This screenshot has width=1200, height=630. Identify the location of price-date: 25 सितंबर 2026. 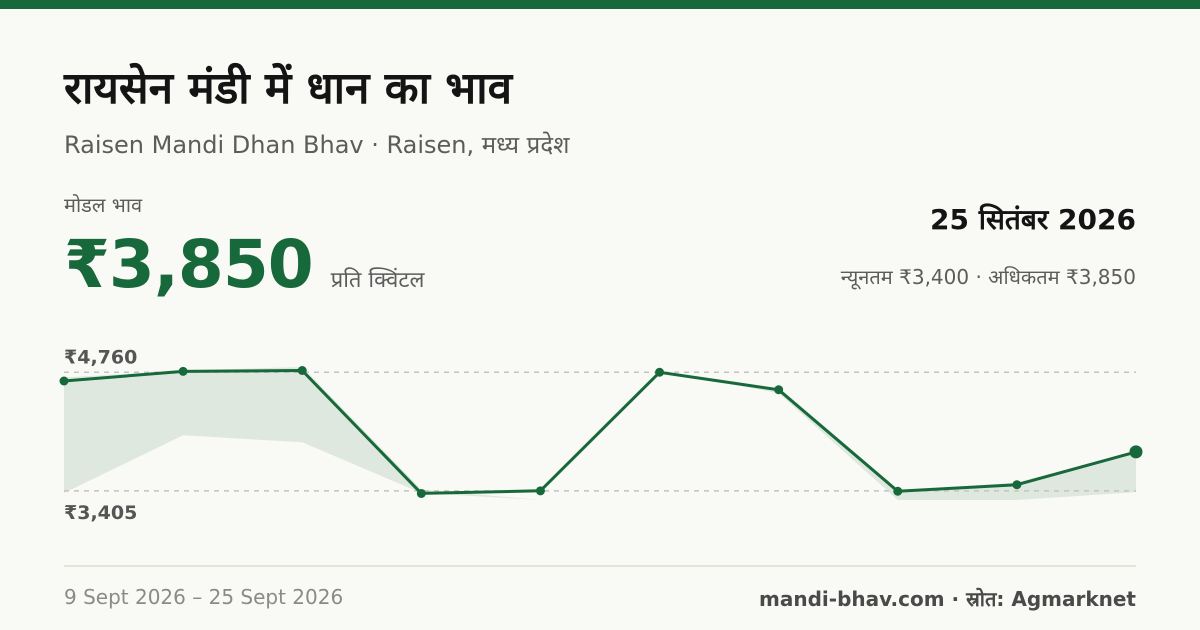
(1033, 219).